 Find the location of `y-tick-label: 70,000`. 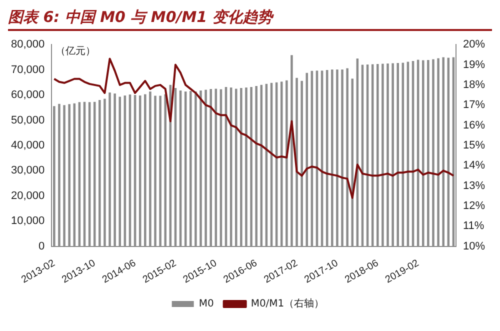

y-tick-label: 70,000 is located at coordinates (27, 70).